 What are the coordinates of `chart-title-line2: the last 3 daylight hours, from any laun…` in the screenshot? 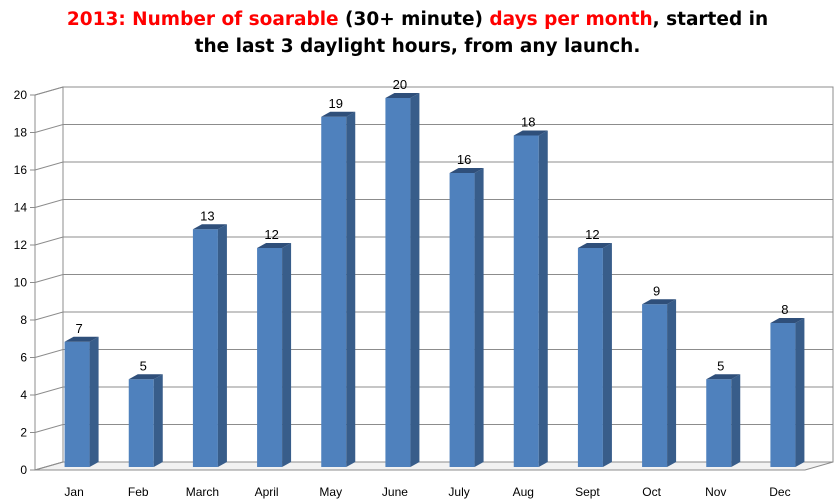 It's located at (417, 46).